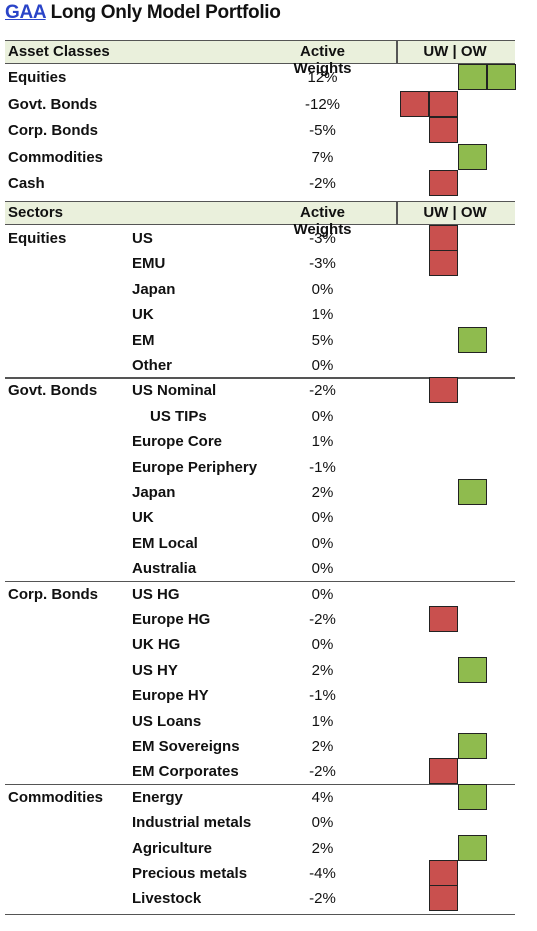 The height and width of the screenshot is (931, 537). What do you see at coordinates (260, 873) in the screenshot?
I see `sector-row: Precious metals -4%` at bounding box center [260, 873].